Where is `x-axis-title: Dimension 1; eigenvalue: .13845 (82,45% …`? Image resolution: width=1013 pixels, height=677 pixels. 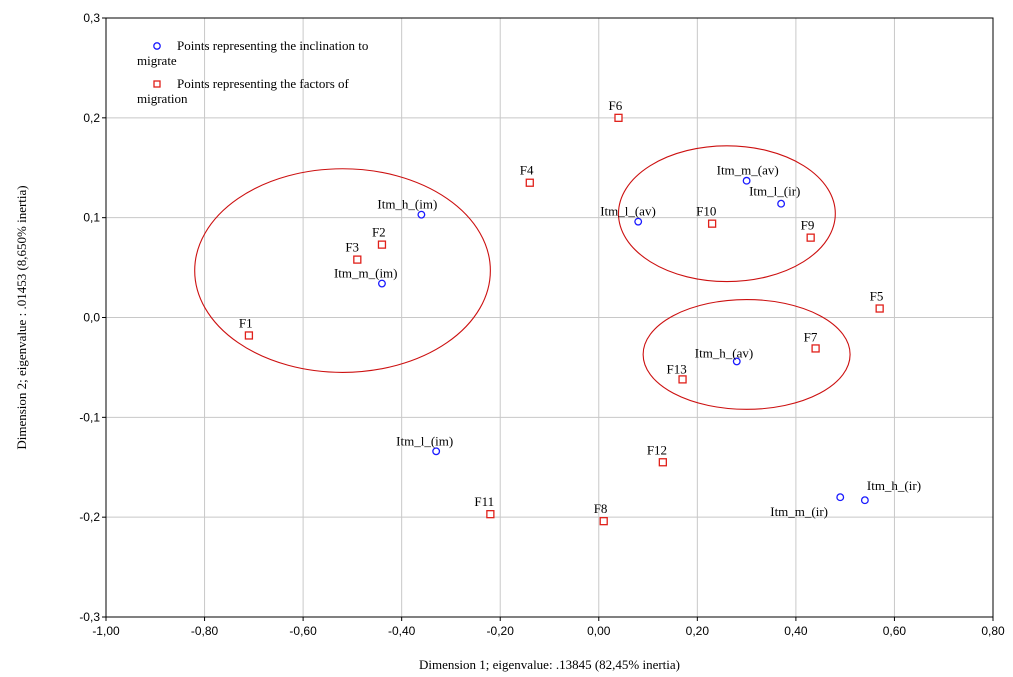 x-axis-title: Dimension 1; eigenvalue: .13845 (82,45% … is located at coordinates (549, 664).